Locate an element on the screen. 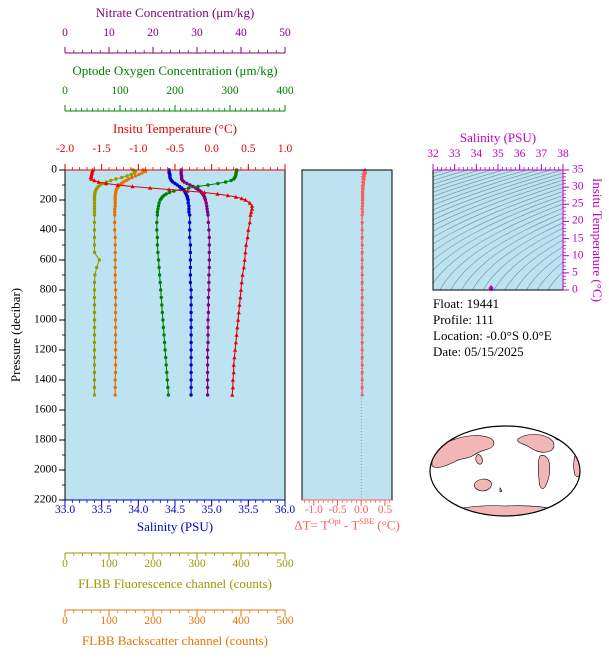  pressure-tick-label: 600 is located at coordinates (48, 259).